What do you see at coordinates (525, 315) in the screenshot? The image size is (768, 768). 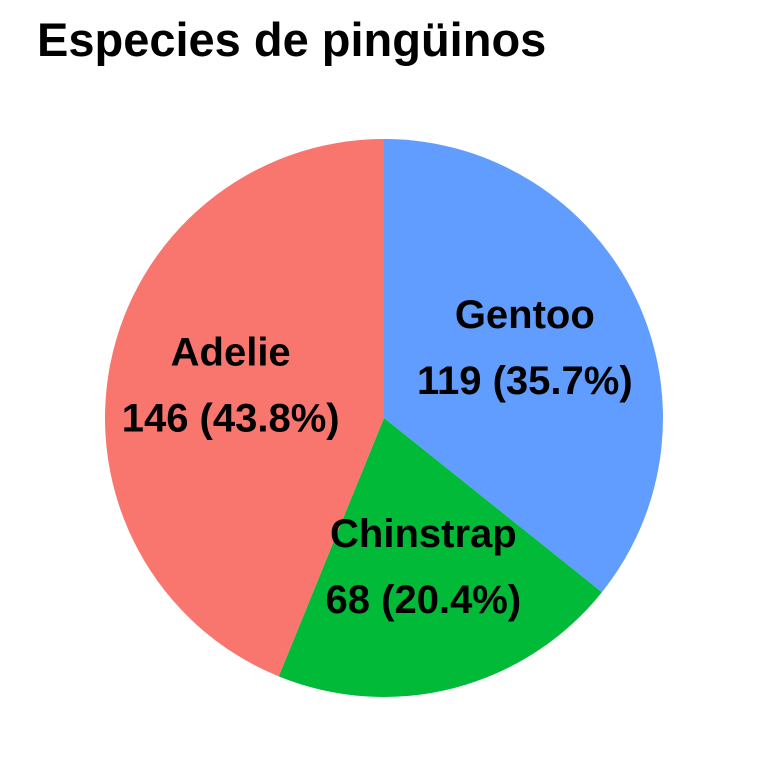 I see `slice-label-gentoo: Gentoo` at bounding box center [525, 315].